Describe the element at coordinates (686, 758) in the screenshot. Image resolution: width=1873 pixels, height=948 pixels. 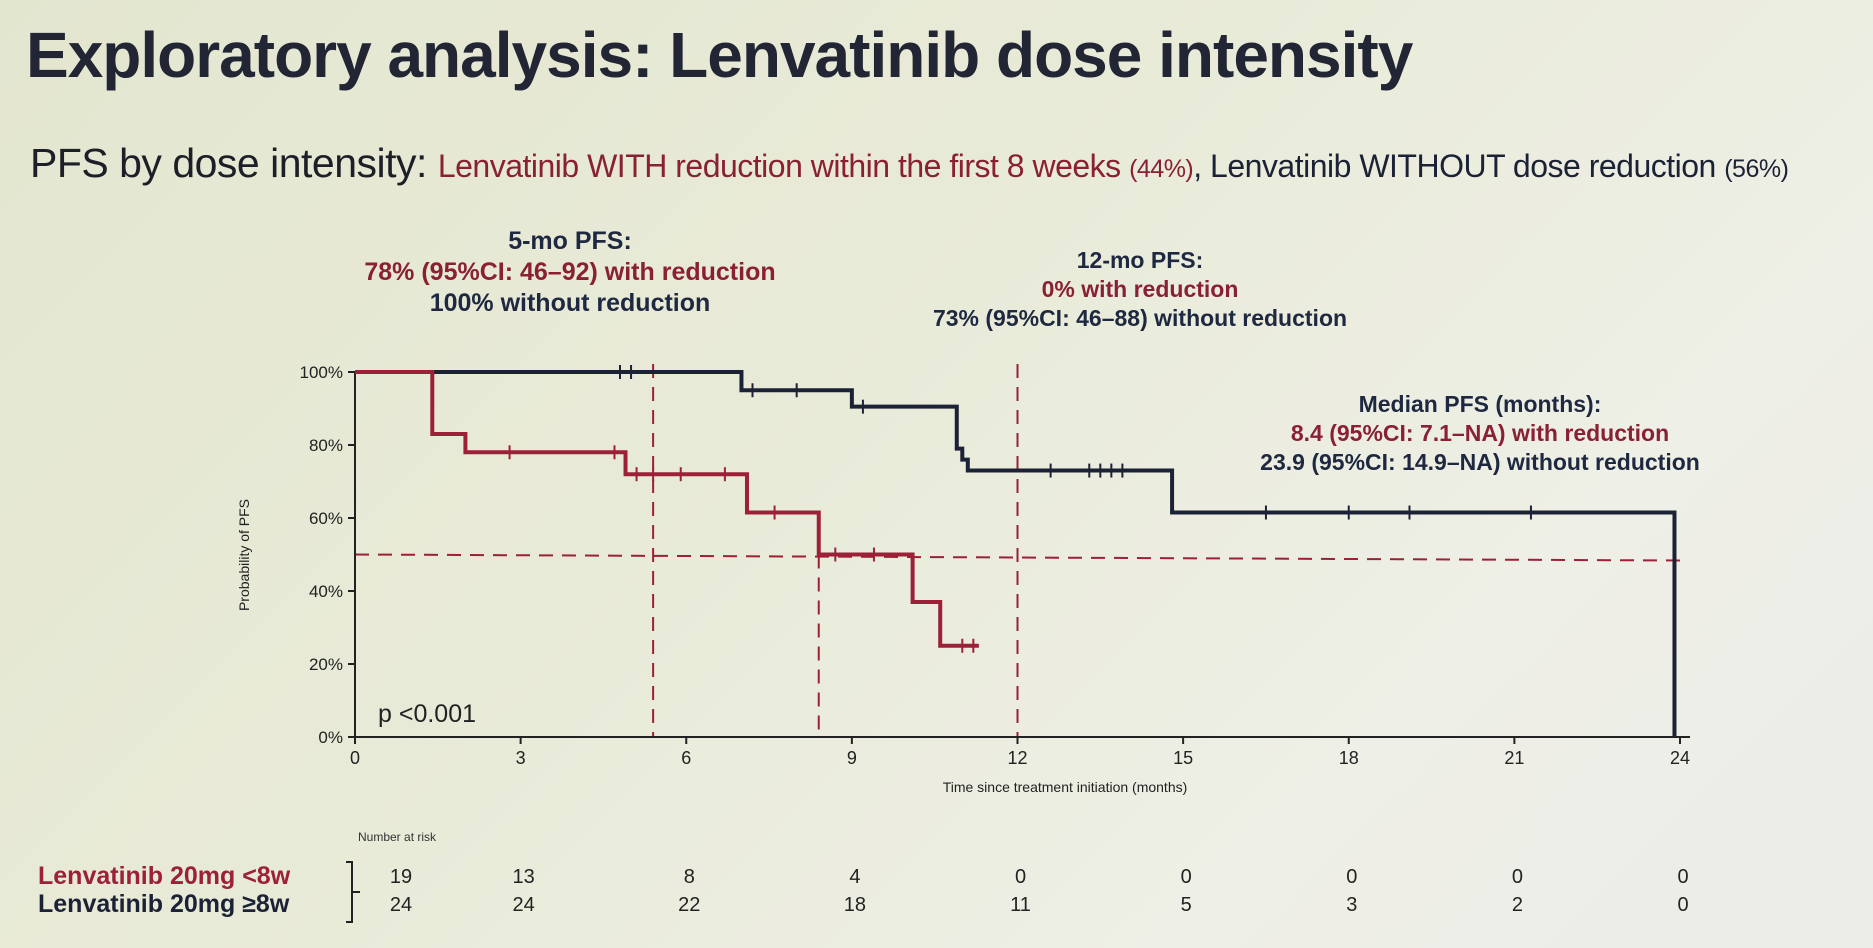
I see `x-tick-label: 6` at that location.